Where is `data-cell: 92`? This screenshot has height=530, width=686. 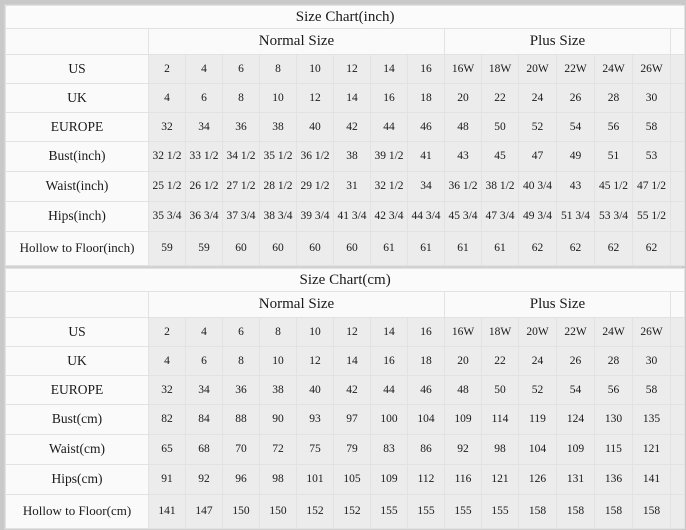 data-cell: 92 is located at coordinates (204, 479).